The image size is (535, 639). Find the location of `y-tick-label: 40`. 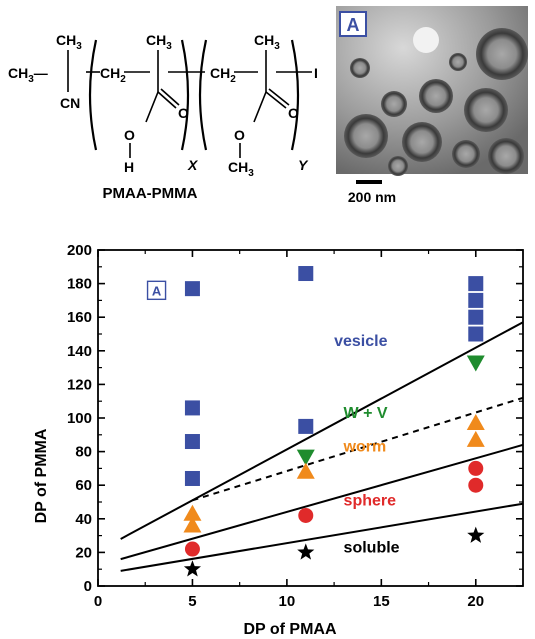

y-tick-label: 40 is located at coordinates (83, 519).